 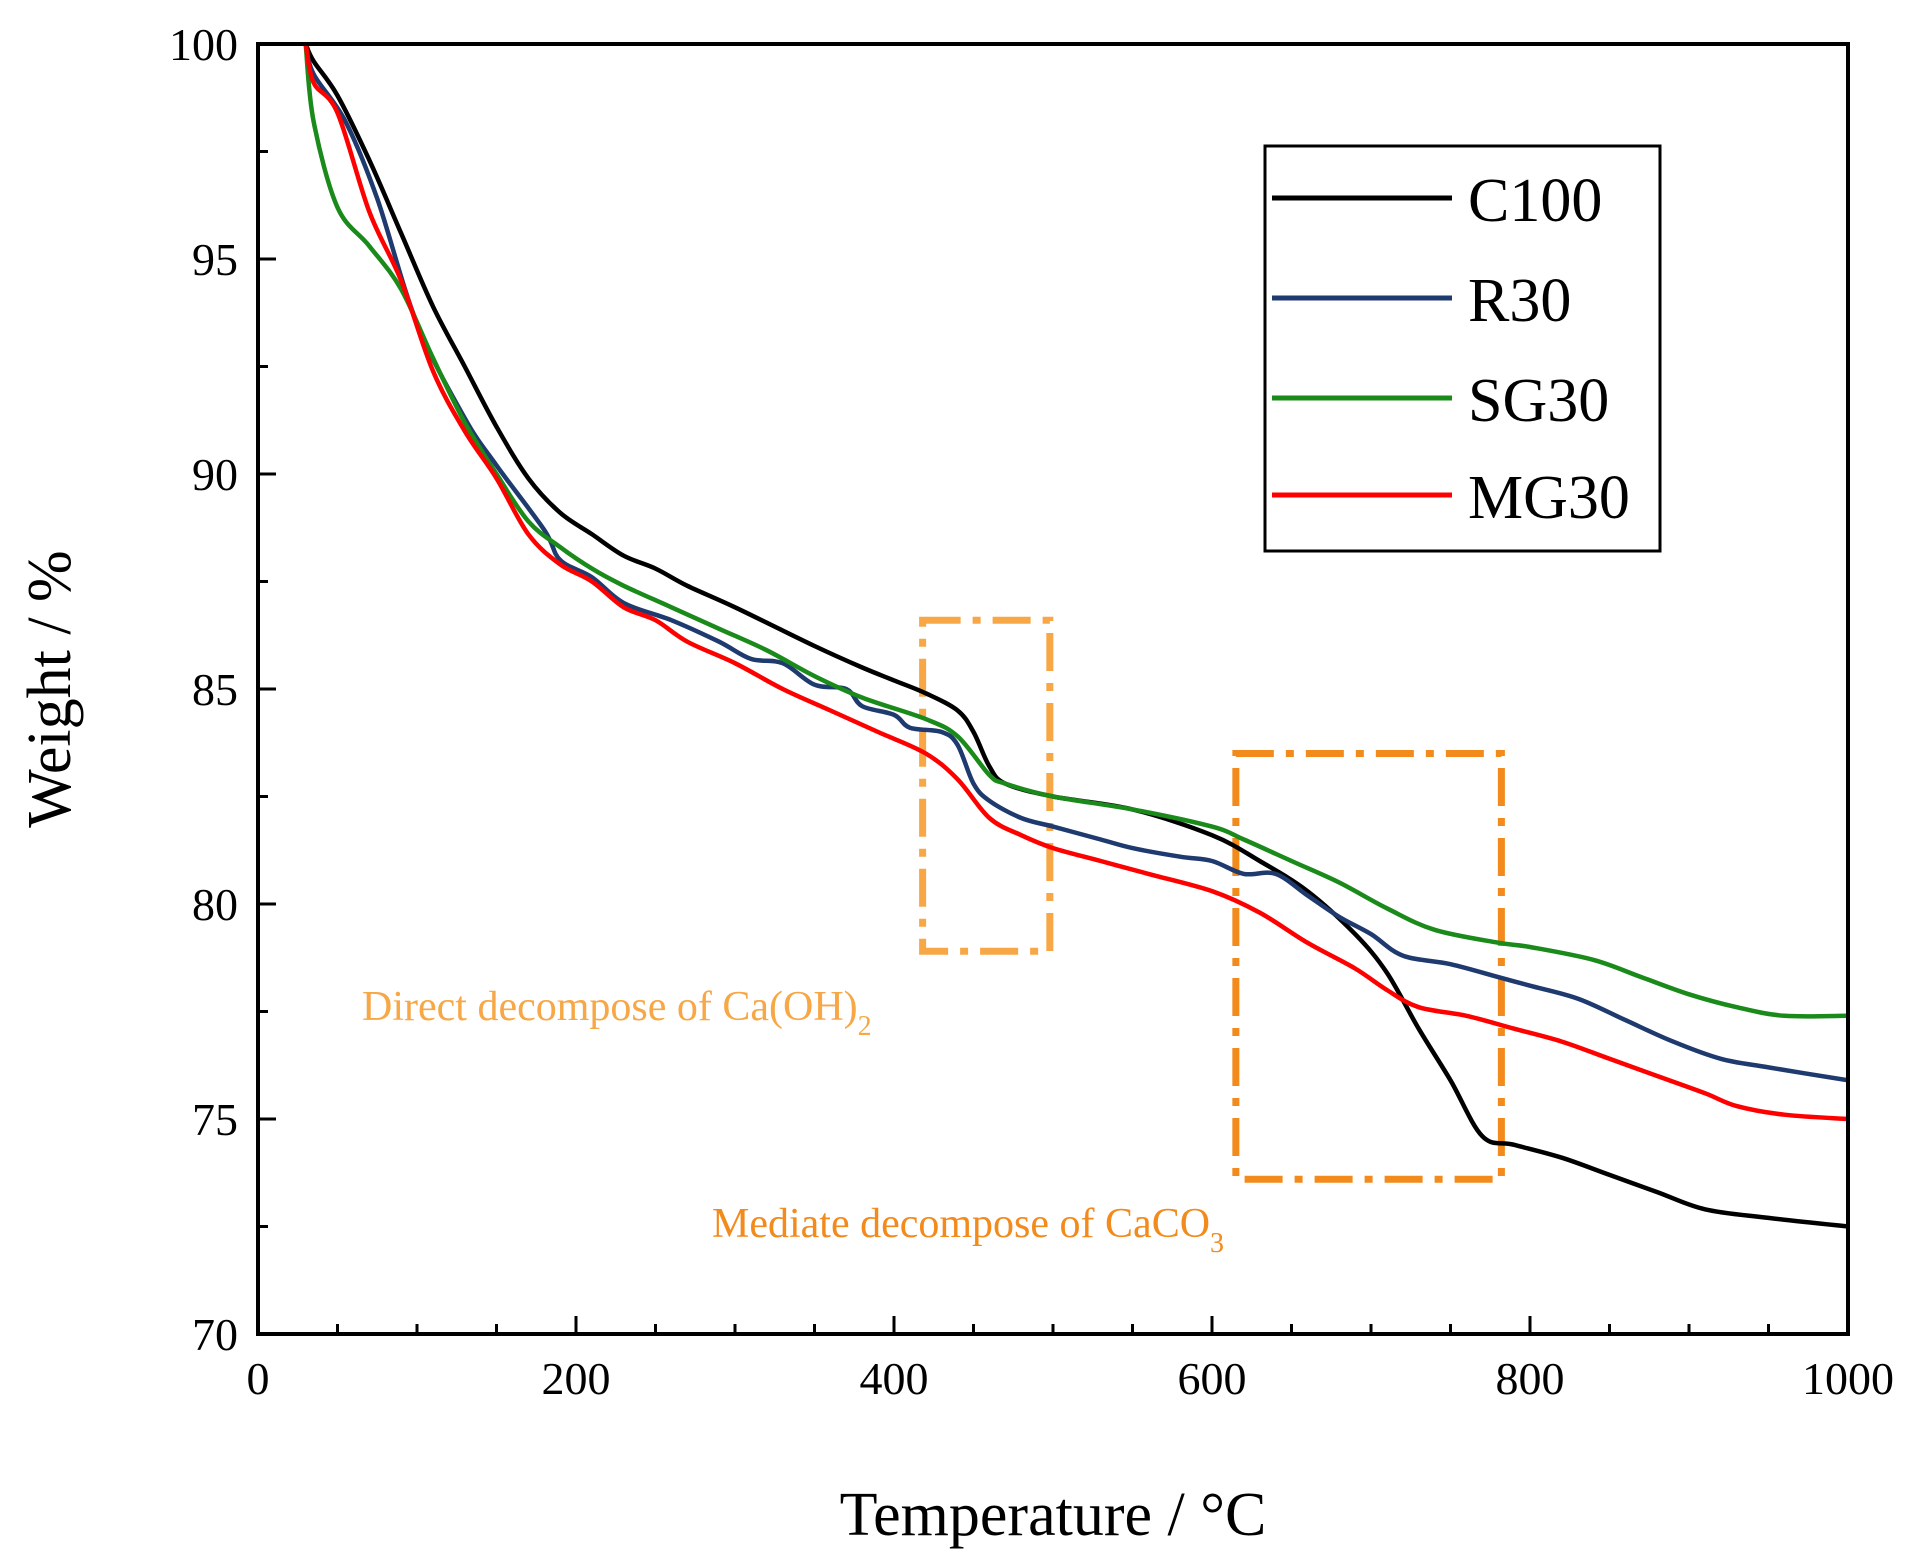 I want to click on annotation-ca-oh2-label: Direct decompose of Ca(OH)2, so click(x=617, y=1013).